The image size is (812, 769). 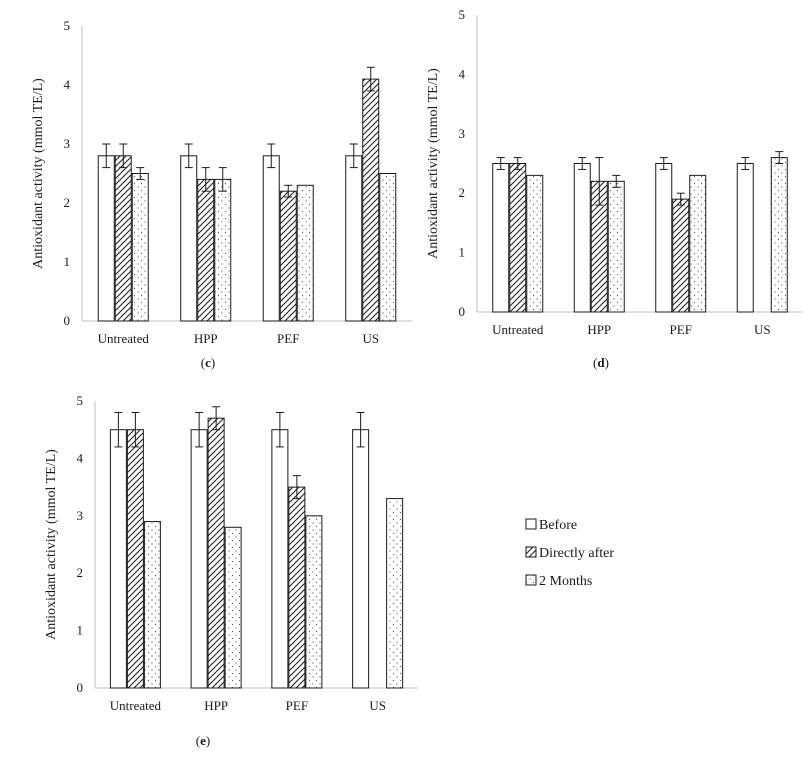 What do you see at coordinates (576, 553) in the screenshot?
I see `legend-label: Directly after` at bounding box center [576, 553].